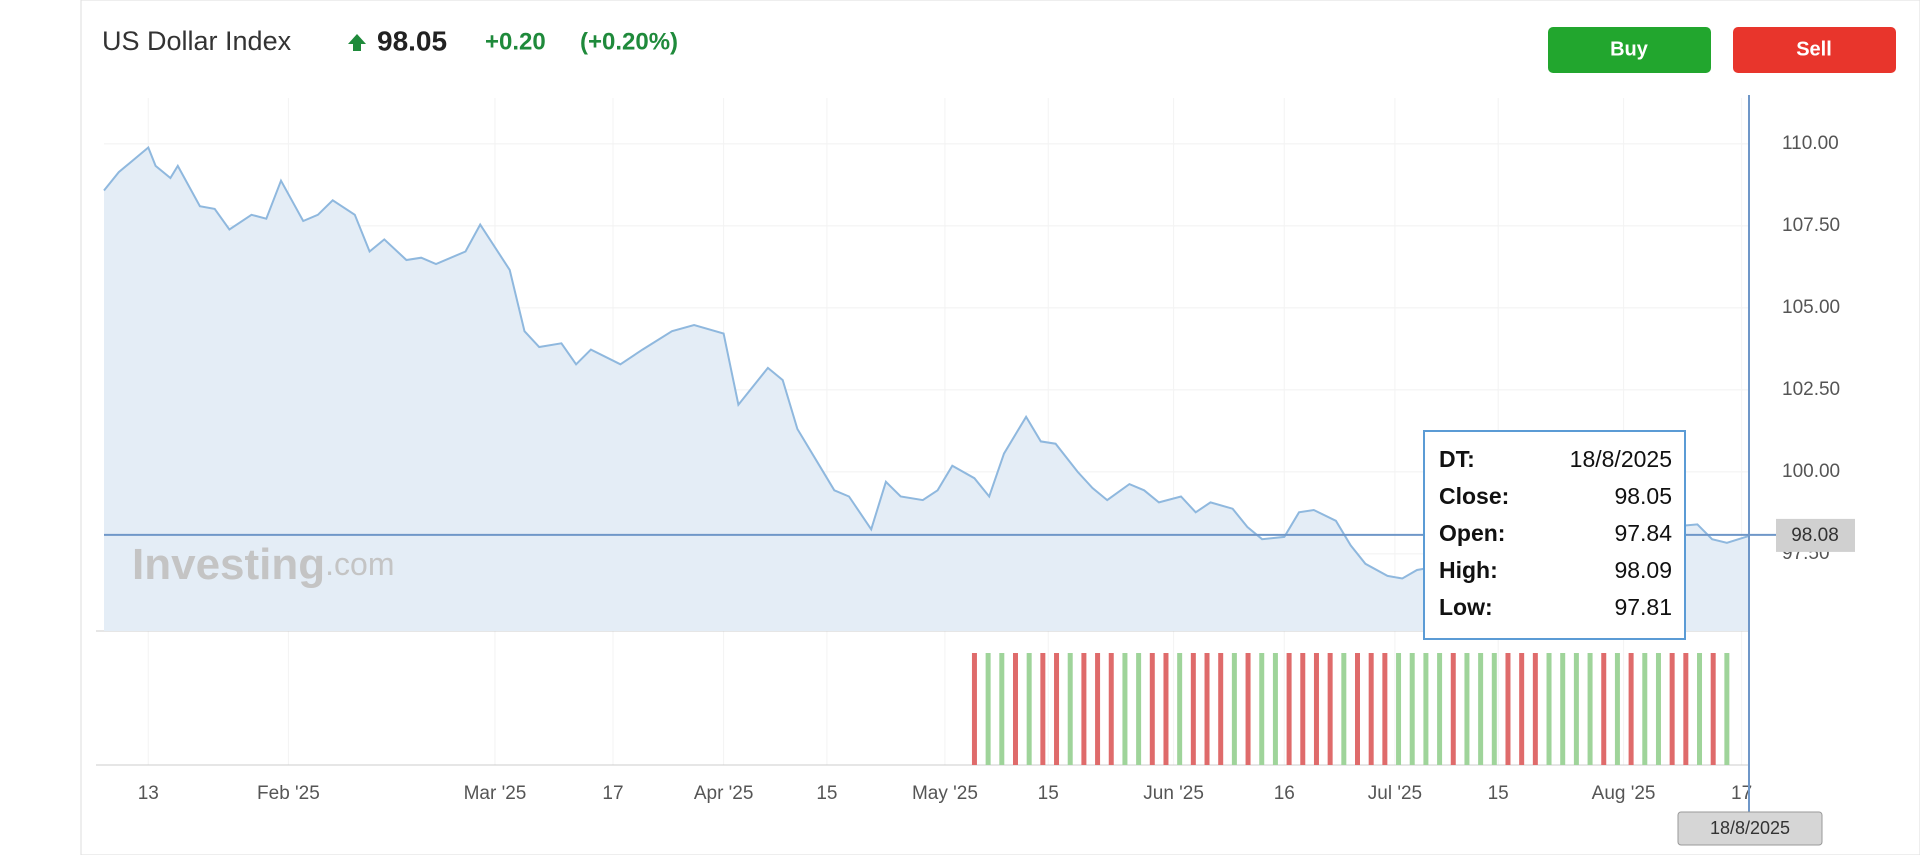 The height and width of the screenshot is (860, 1920). What do you see at coordinates (1811, 307) in the screenshot?
I see `y-tick-label: 105.00` at bounding box center [1811, 307].